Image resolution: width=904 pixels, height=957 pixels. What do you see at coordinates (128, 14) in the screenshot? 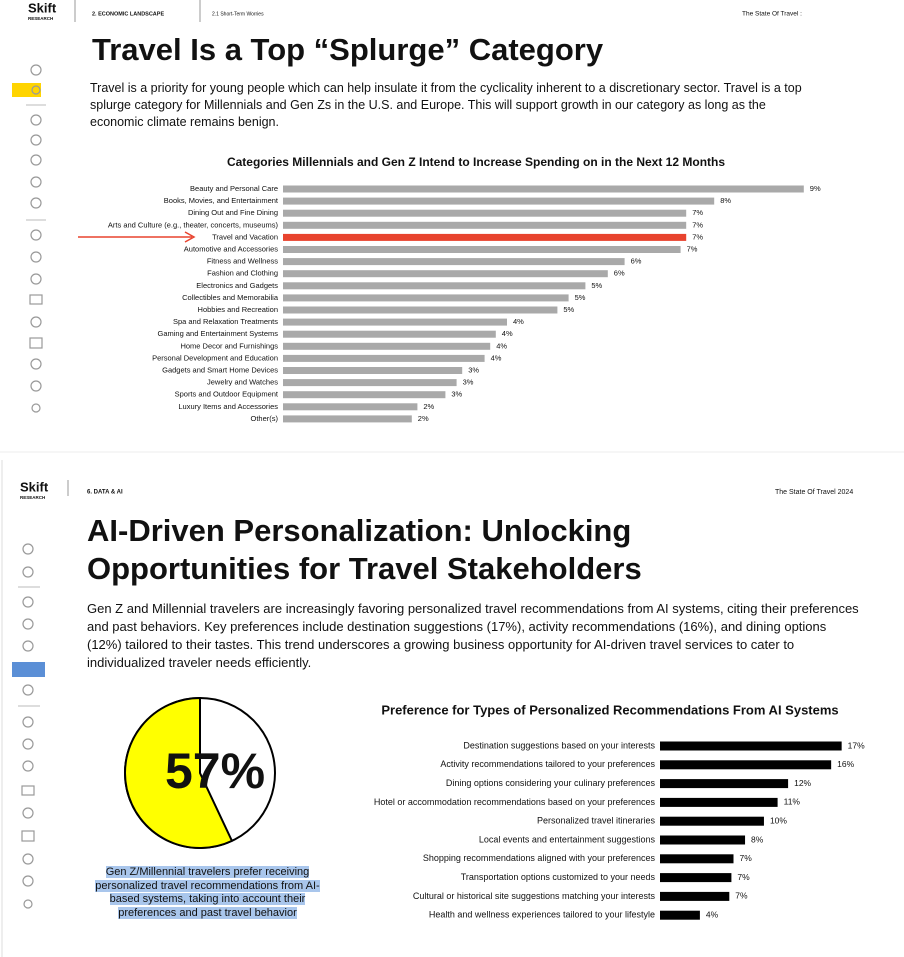
I see `section: 2. ECONOMIC LANDSCAPE` at bounding box center [128, 14].